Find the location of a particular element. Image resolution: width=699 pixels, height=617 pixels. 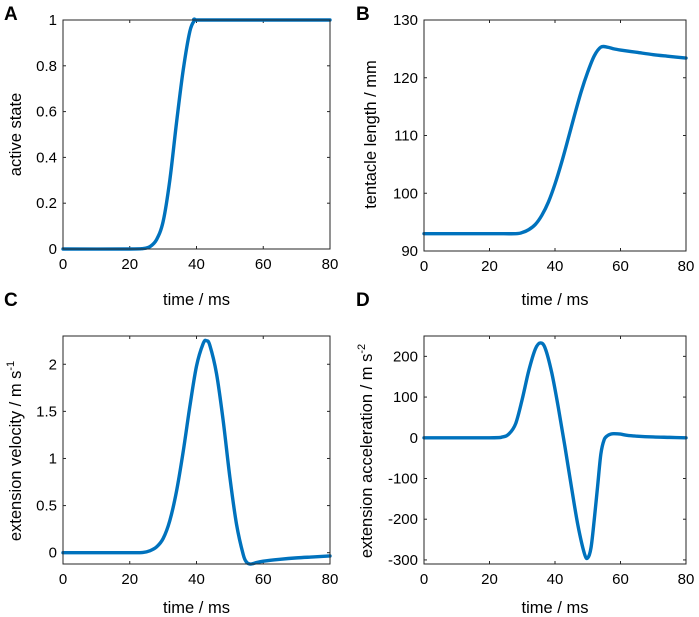

x-tick-label-c: 80 is located at coordinates (330, 579).